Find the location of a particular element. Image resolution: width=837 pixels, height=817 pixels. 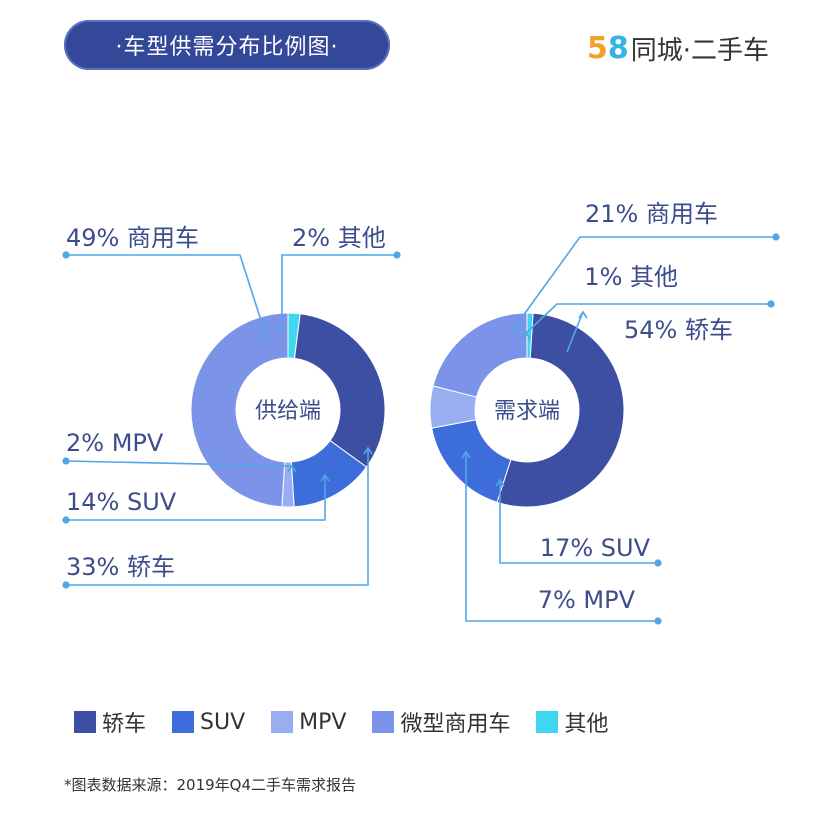

legend-label-mpv: MPV is located at coordinates (323, 722).